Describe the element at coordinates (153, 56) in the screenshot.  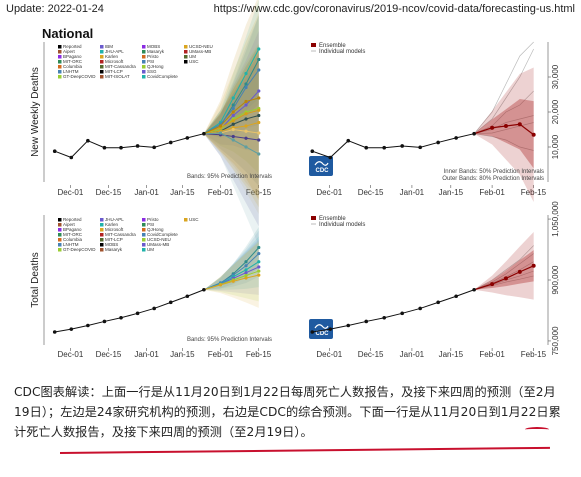
I see `legend-entry: Pristo` at that location.